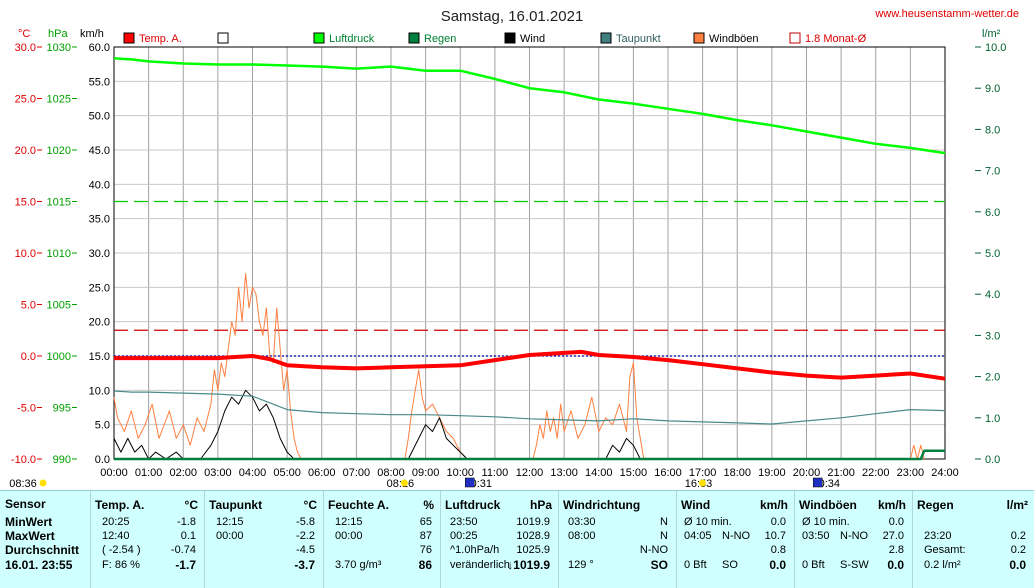 This screenshot has height=588, width=1034. What do you see at coordinates (772, 473) in the screenshot?
I see `x-tick-label: 19:00` at bounding box center [772, 473].